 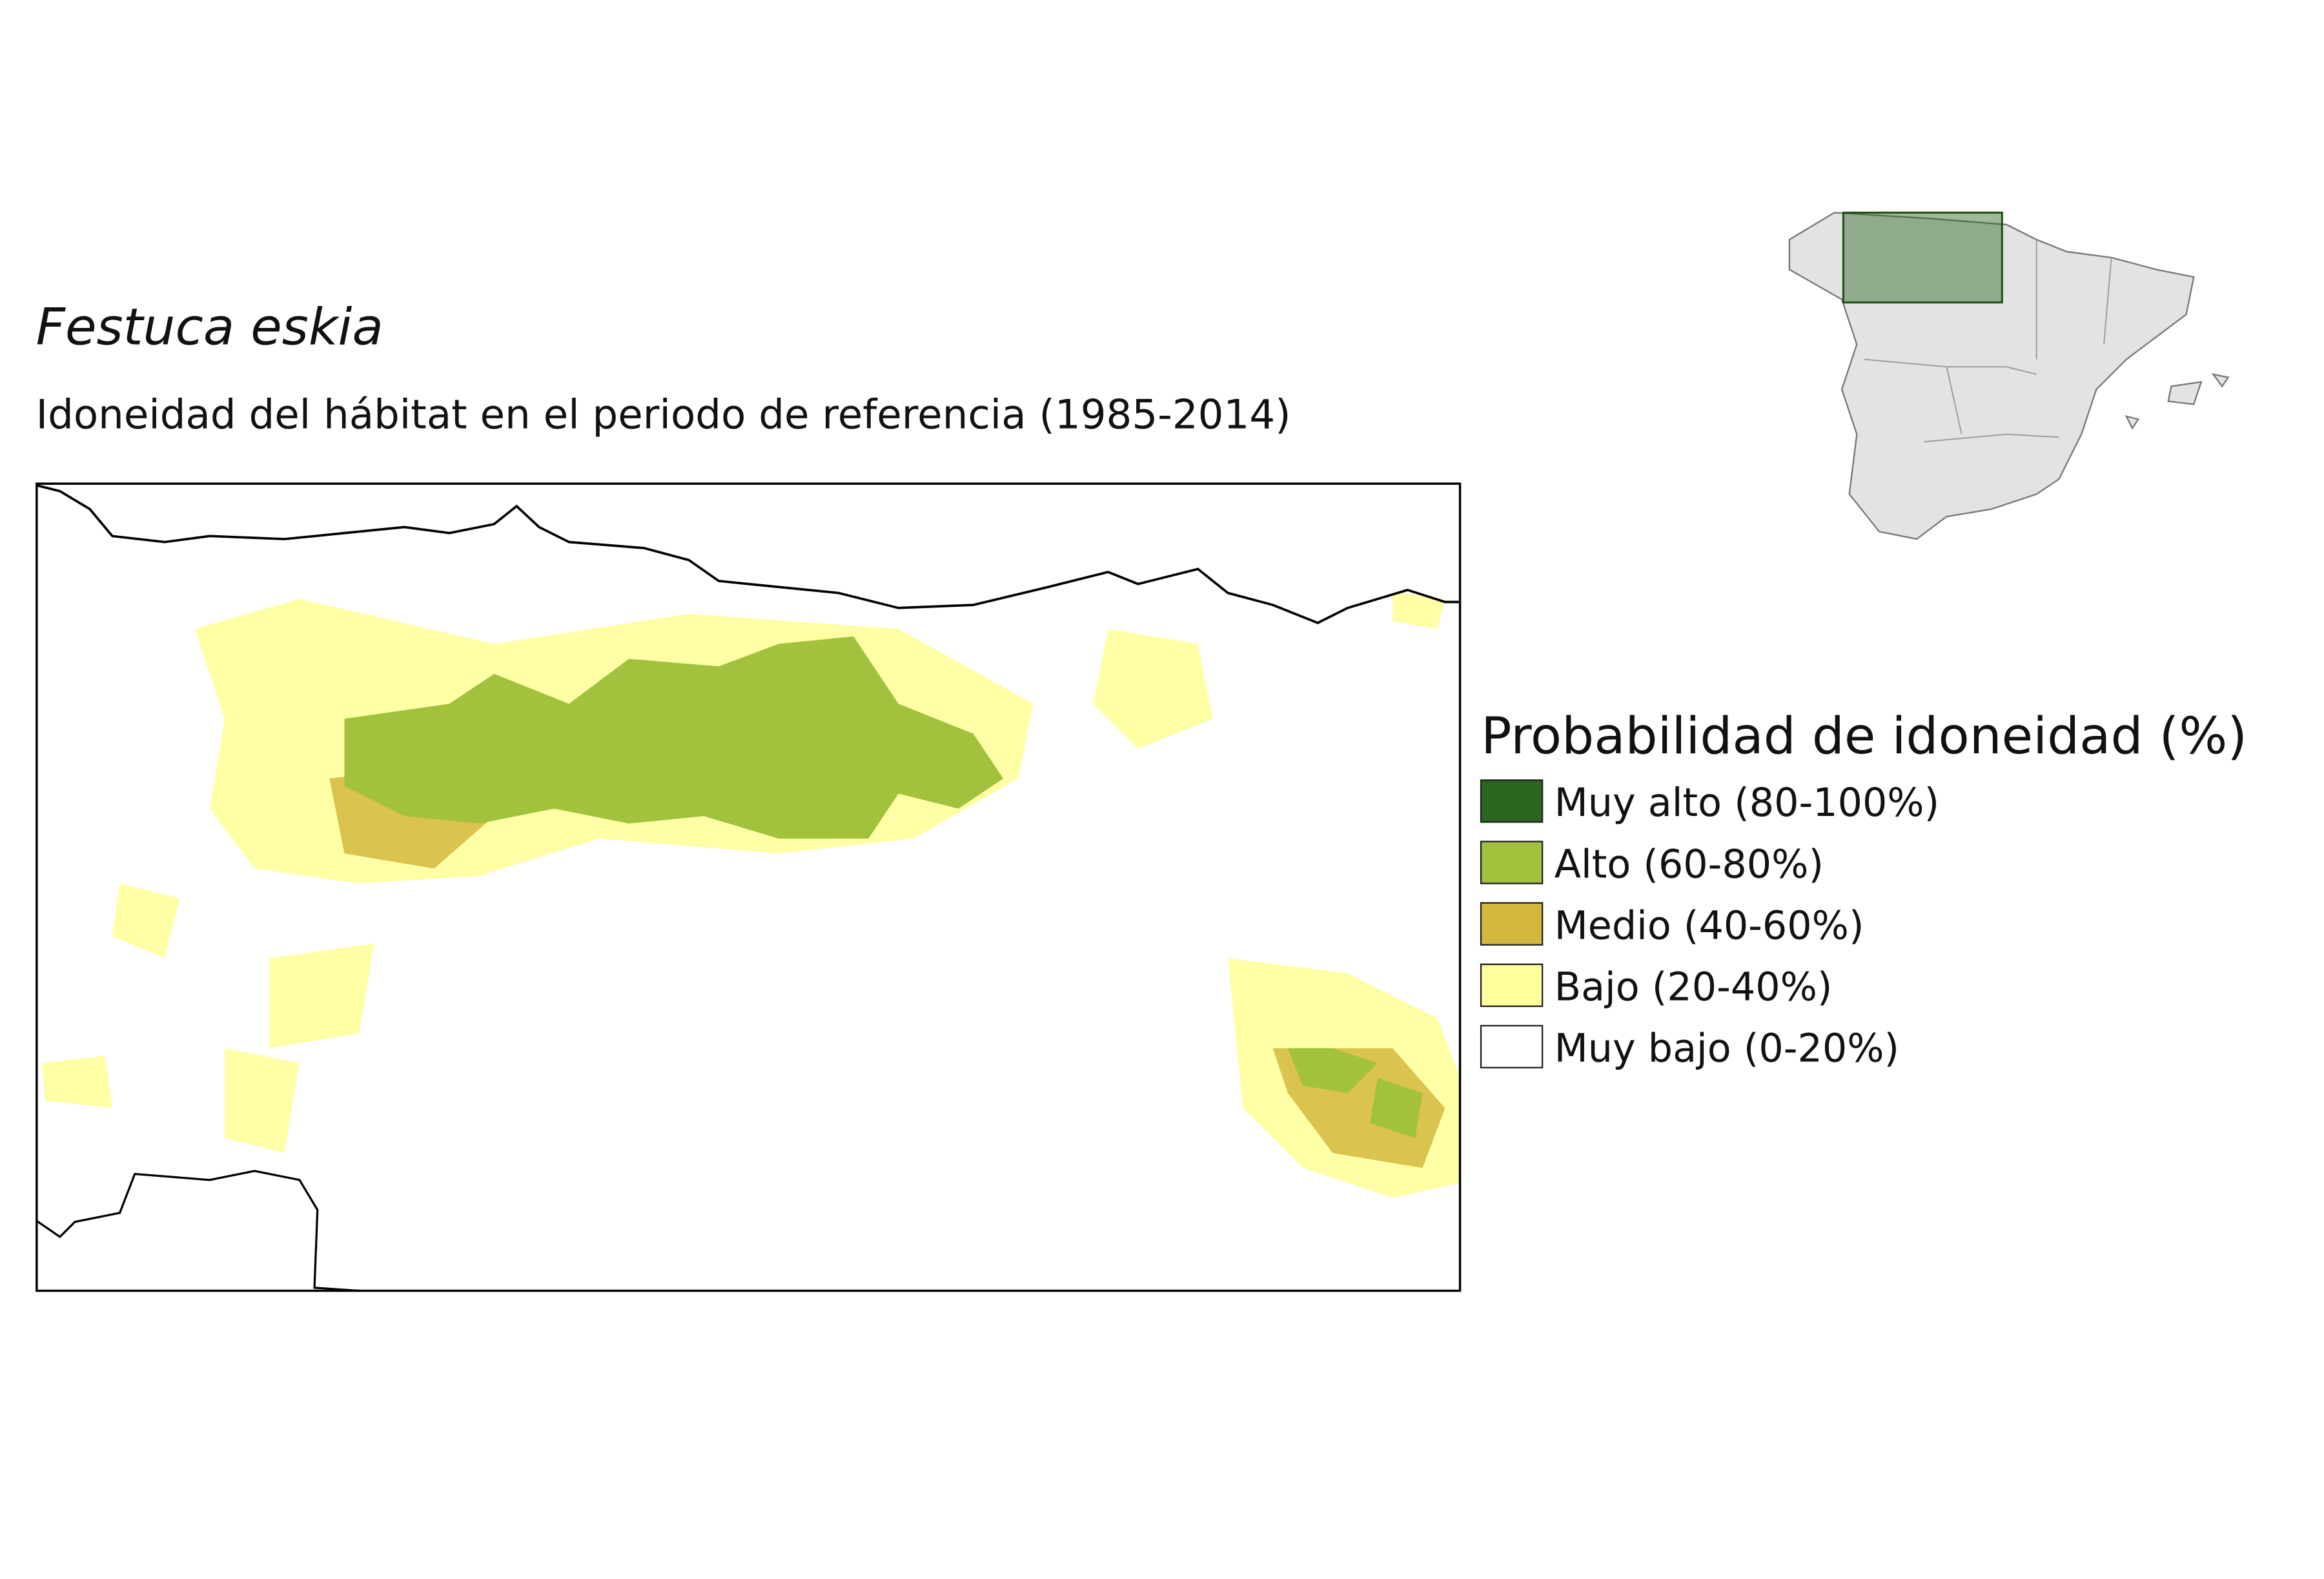 What do you see at coordinates (1693, 987) in the screenshot?
I see `legend-label: Bajo (20-40%)` at bounding box center [1693, 987].